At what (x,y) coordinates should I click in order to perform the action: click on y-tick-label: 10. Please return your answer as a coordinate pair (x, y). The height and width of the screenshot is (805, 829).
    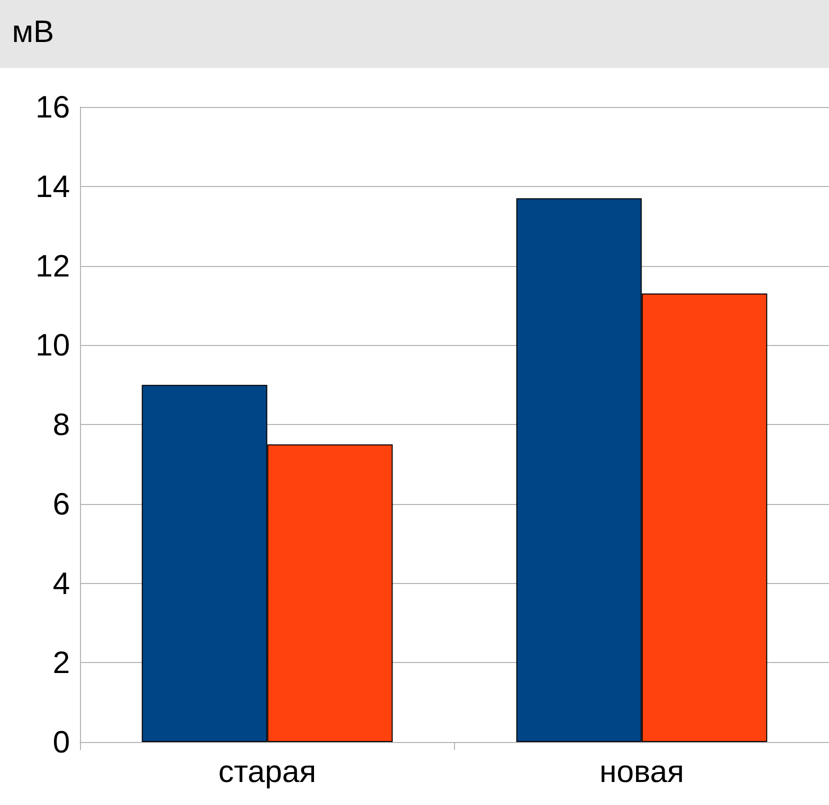
    Looking at the image, I should click on (53, 345).